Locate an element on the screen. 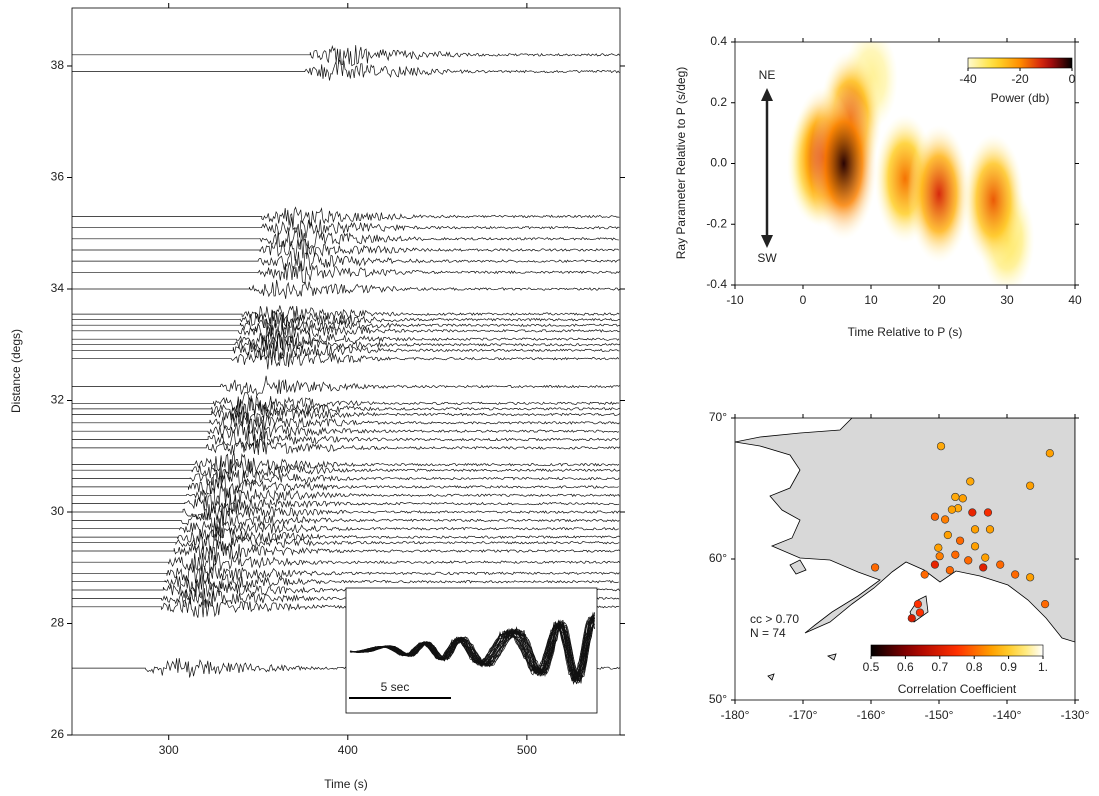 This screenshot has width=1099, height=796. inset: 5 sec is located at coordinates (471, 650).